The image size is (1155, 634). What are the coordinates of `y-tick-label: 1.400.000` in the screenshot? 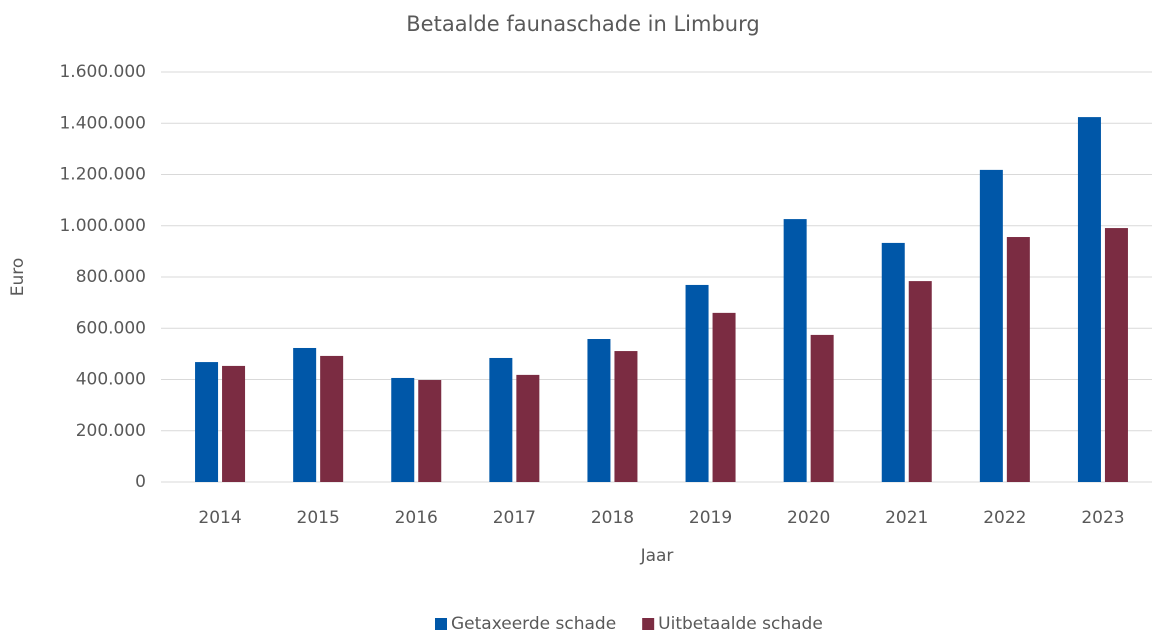 It's located at (102, 123).